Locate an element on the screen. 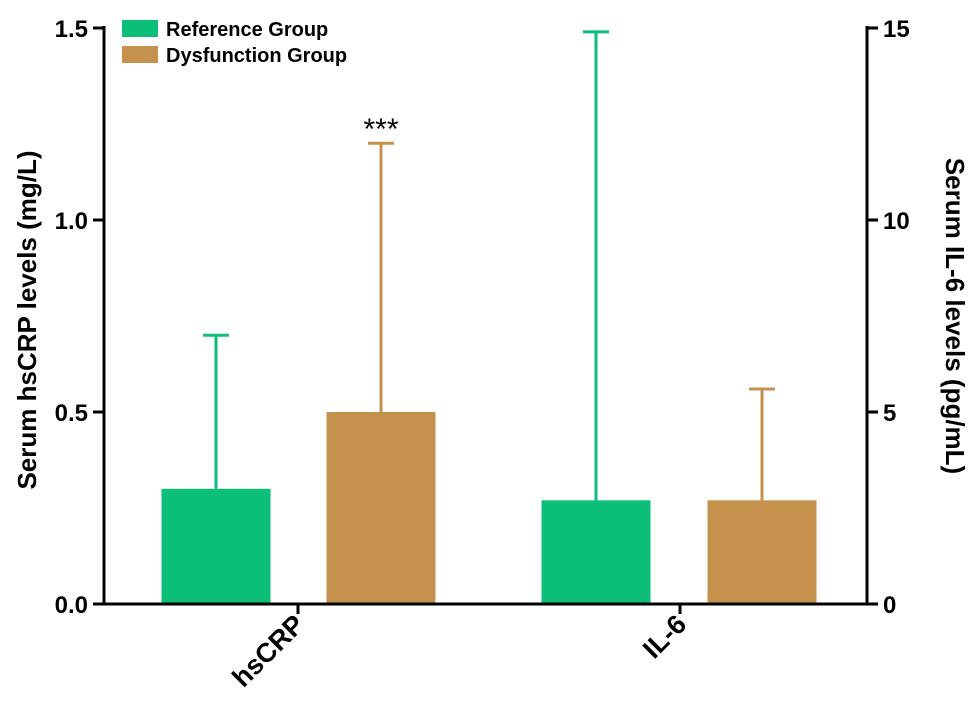 The image size is (971, 704). legend-label: Reference Group is located at coordinates (247, 30).